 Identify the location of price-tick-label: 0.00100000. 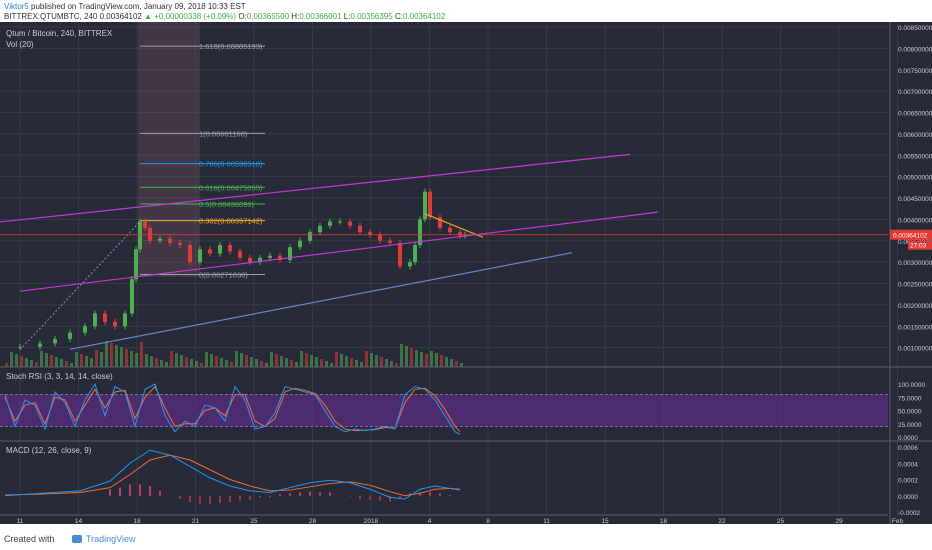
(915, 349).